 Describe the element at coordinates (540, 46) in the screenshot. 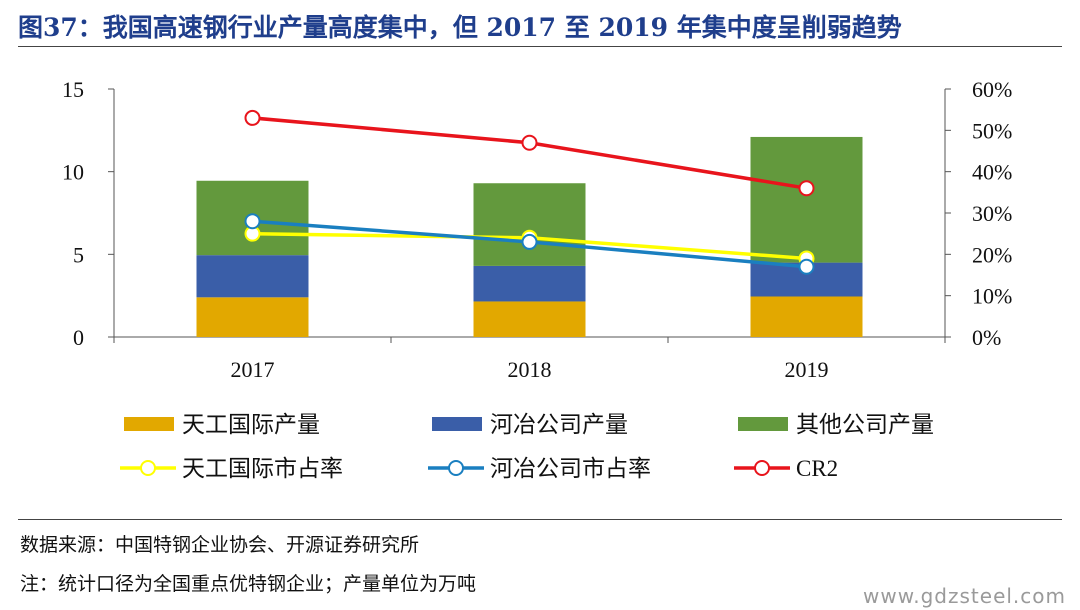

I see `title-divider` at that location.